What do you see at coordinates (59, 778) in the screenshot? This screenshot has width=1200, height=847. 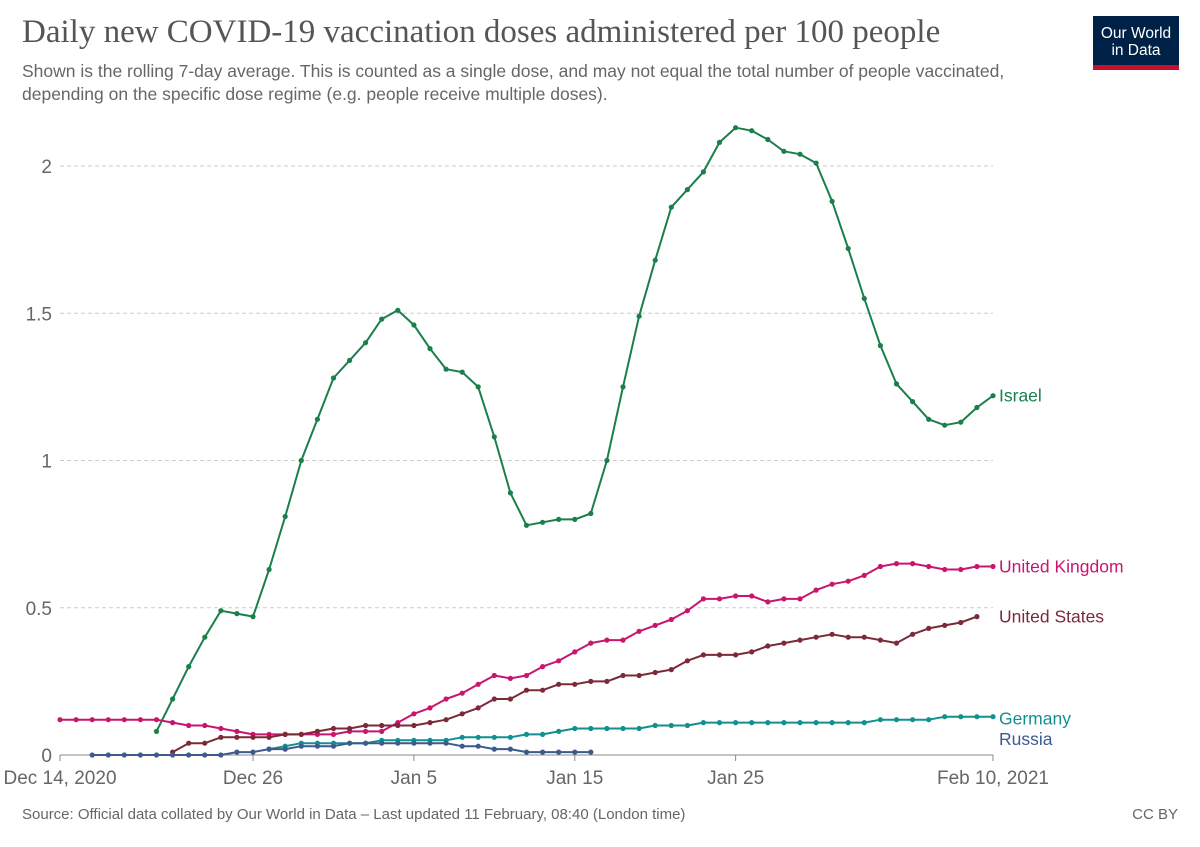 I see `x-tick-label: Dec 14, 2020` at bounding box center [59, 778].